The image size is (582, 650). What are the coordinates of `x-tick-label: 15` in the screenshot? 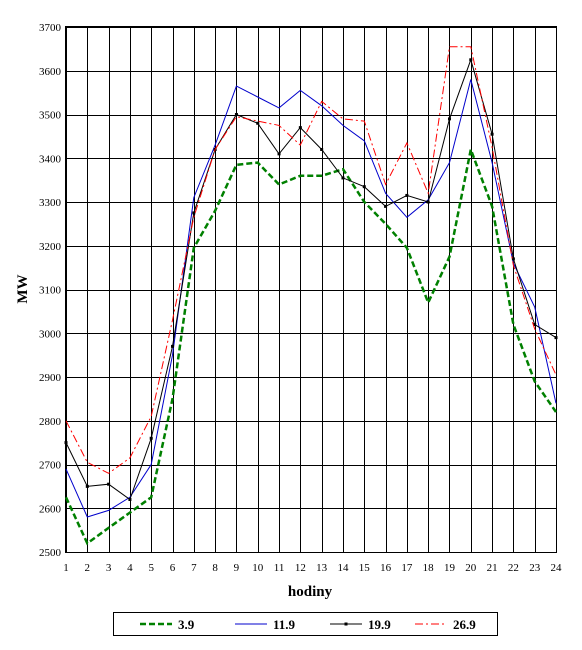 It's located at (365, 568).